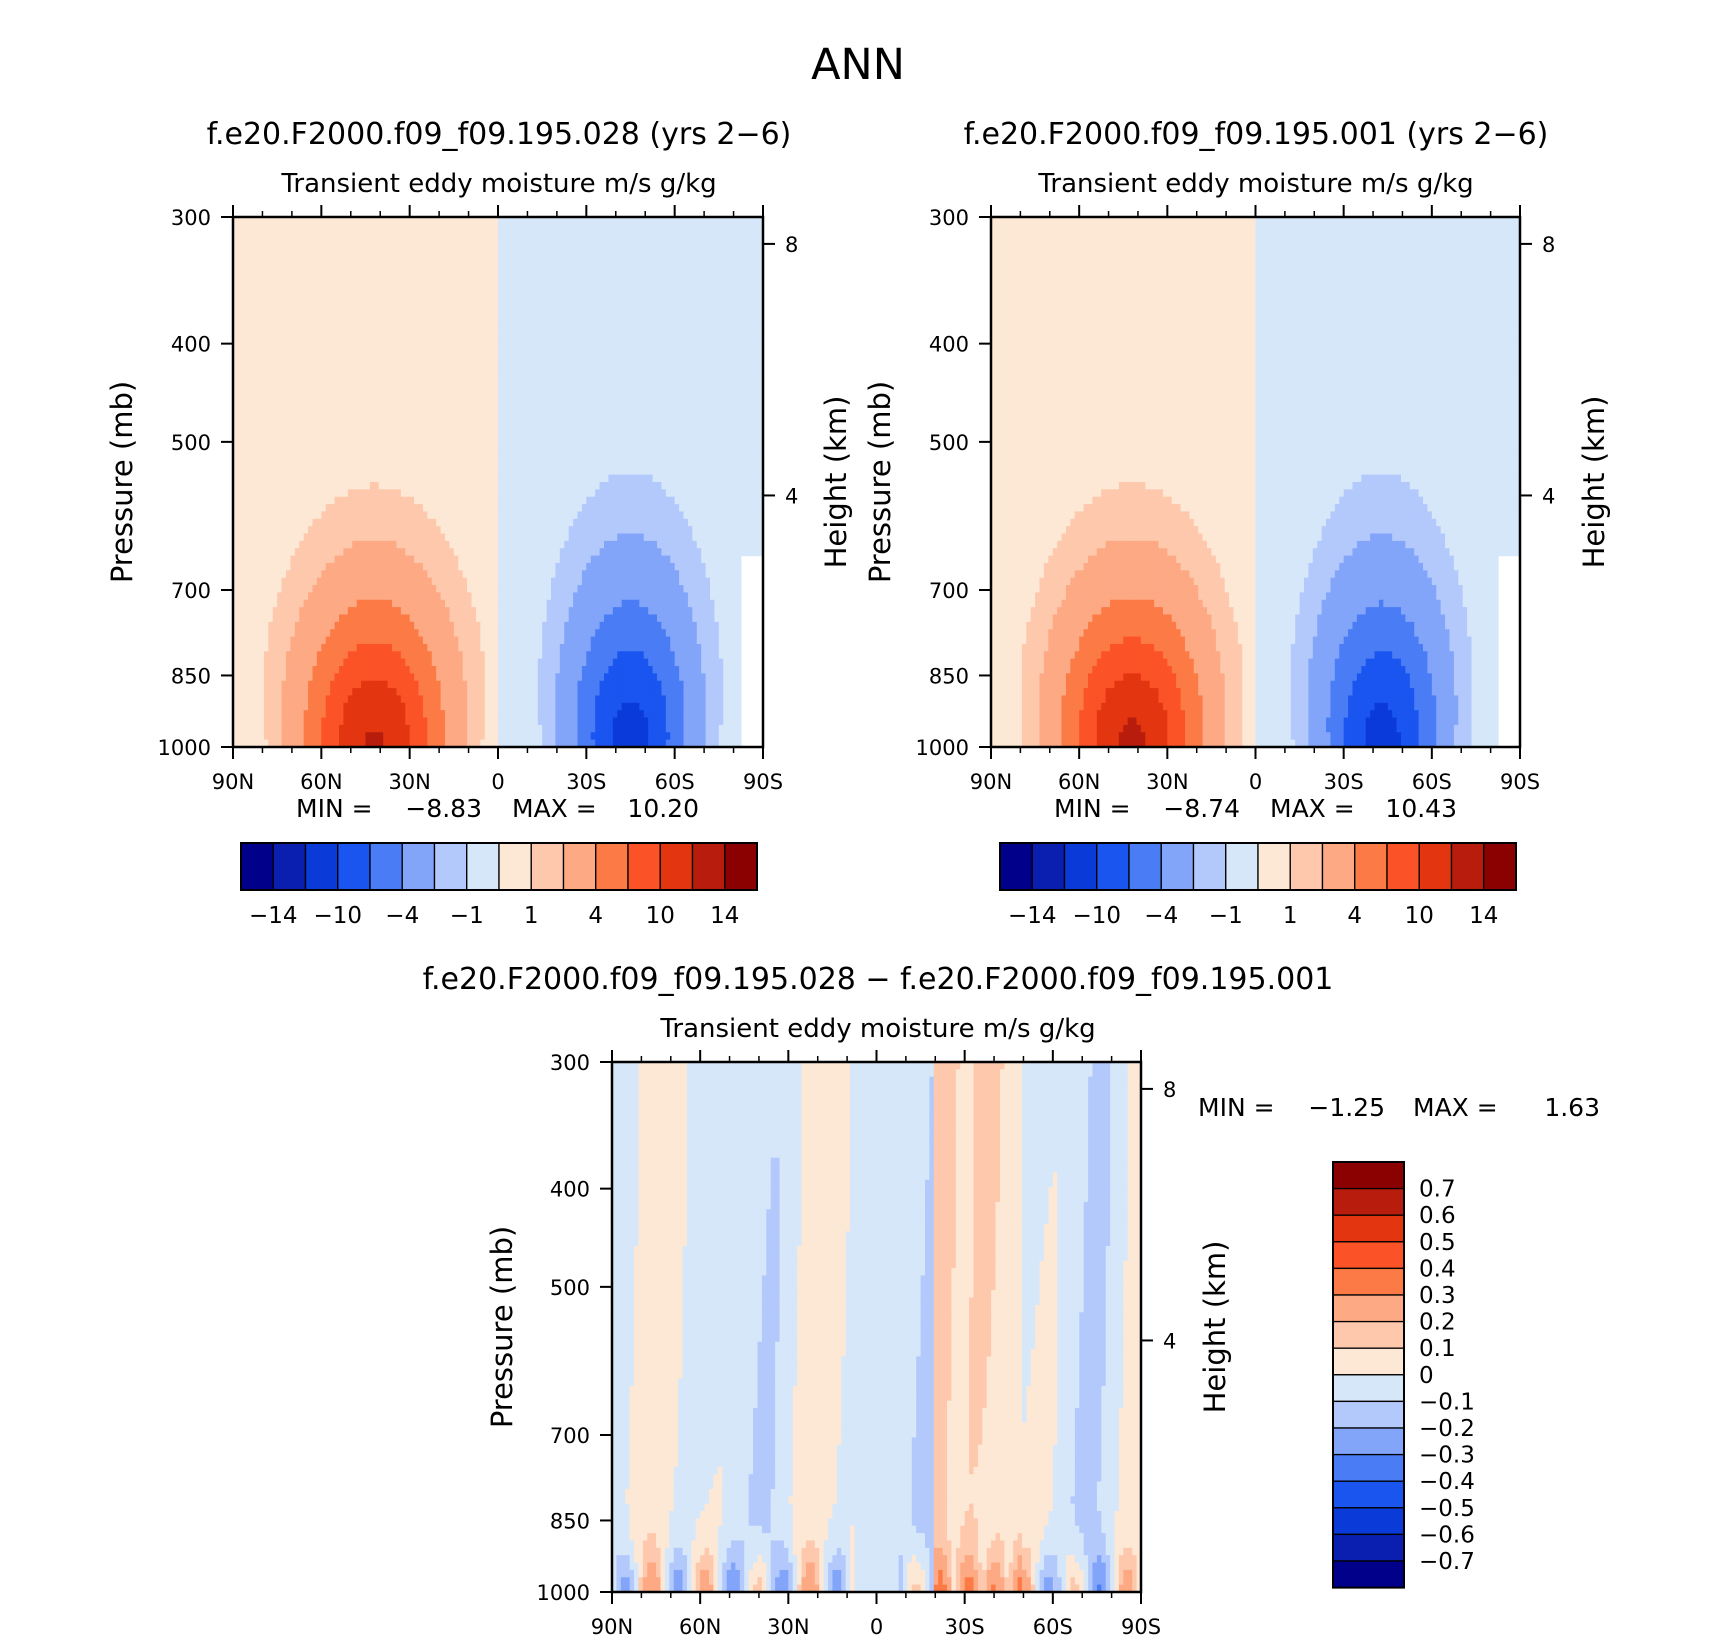  What do you see at coordinates (499, 134) in the screenshot?
I see `panel-title: f.e20.F2000.f09_f09.195.028 (yrs 2−6)` at bounding box center [499, 134].